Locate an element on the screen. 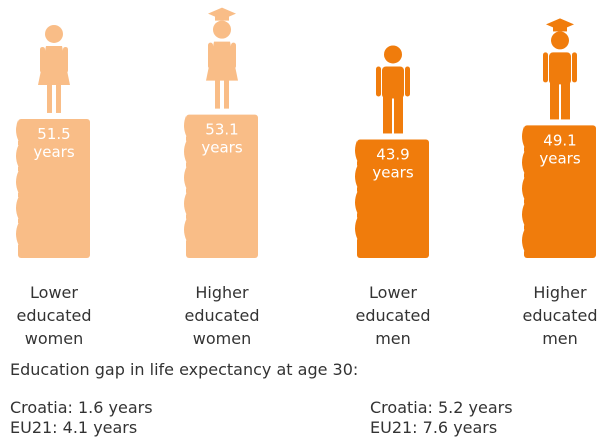 Image resolution: width=610 pixels, height=444 pixels. category-label: Lower educated men is located at coordinates (393, 315).